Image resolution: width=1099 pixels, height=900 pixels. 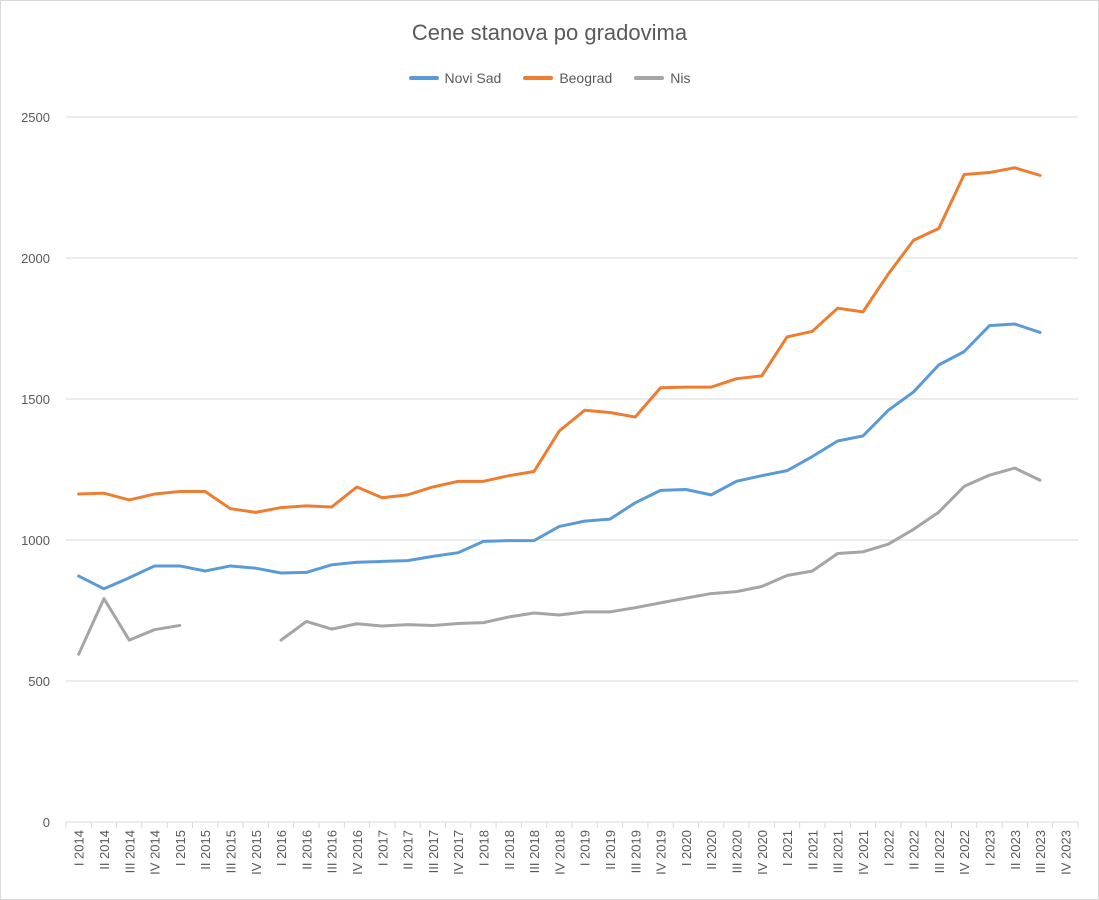 What do you see at coordinates (35, 117) in the screenshot?
I see `y-tick-label: 2500` at bounding box center [35, 117].